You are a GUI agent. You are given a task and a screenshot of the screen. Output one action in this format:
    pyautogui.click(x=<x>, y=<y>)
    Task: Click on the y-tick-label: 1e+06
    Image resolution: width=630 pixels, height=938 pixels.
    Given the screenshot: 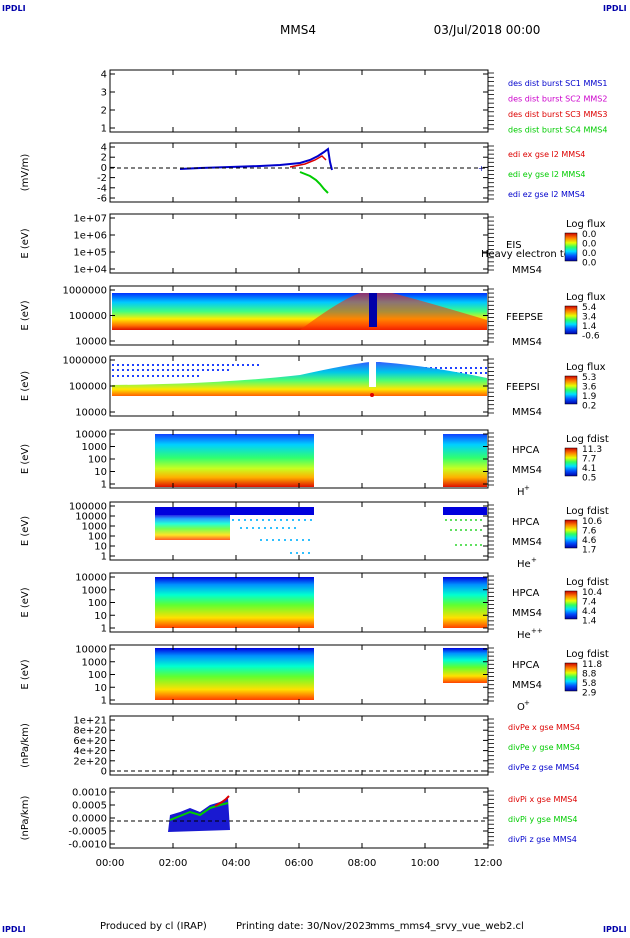 What is the action you would take?
    pyautogui.click(x=90, y=236)
    